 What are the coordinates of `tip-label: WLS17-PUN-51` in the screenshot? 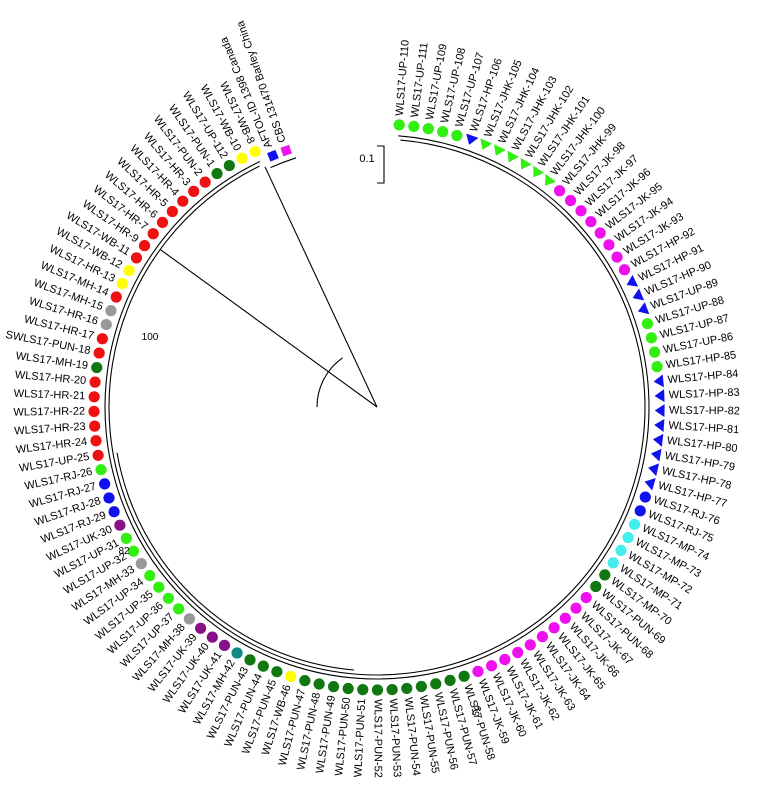 It's located at (360, 737).